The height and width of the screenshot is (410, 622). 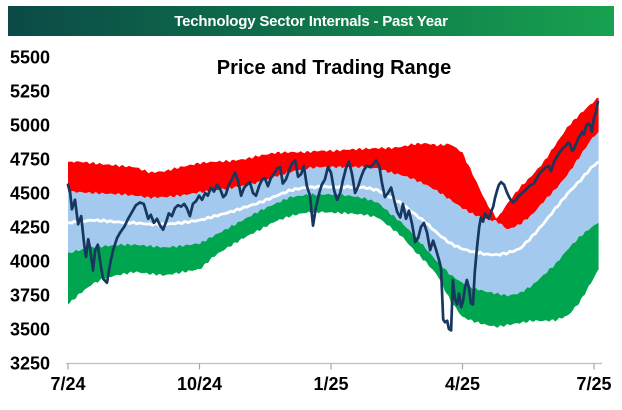 What do you see at coordinates (67, 384) in the screenshot?
I see `x-tick-label: 7/24` at bounding box center [67, 384].